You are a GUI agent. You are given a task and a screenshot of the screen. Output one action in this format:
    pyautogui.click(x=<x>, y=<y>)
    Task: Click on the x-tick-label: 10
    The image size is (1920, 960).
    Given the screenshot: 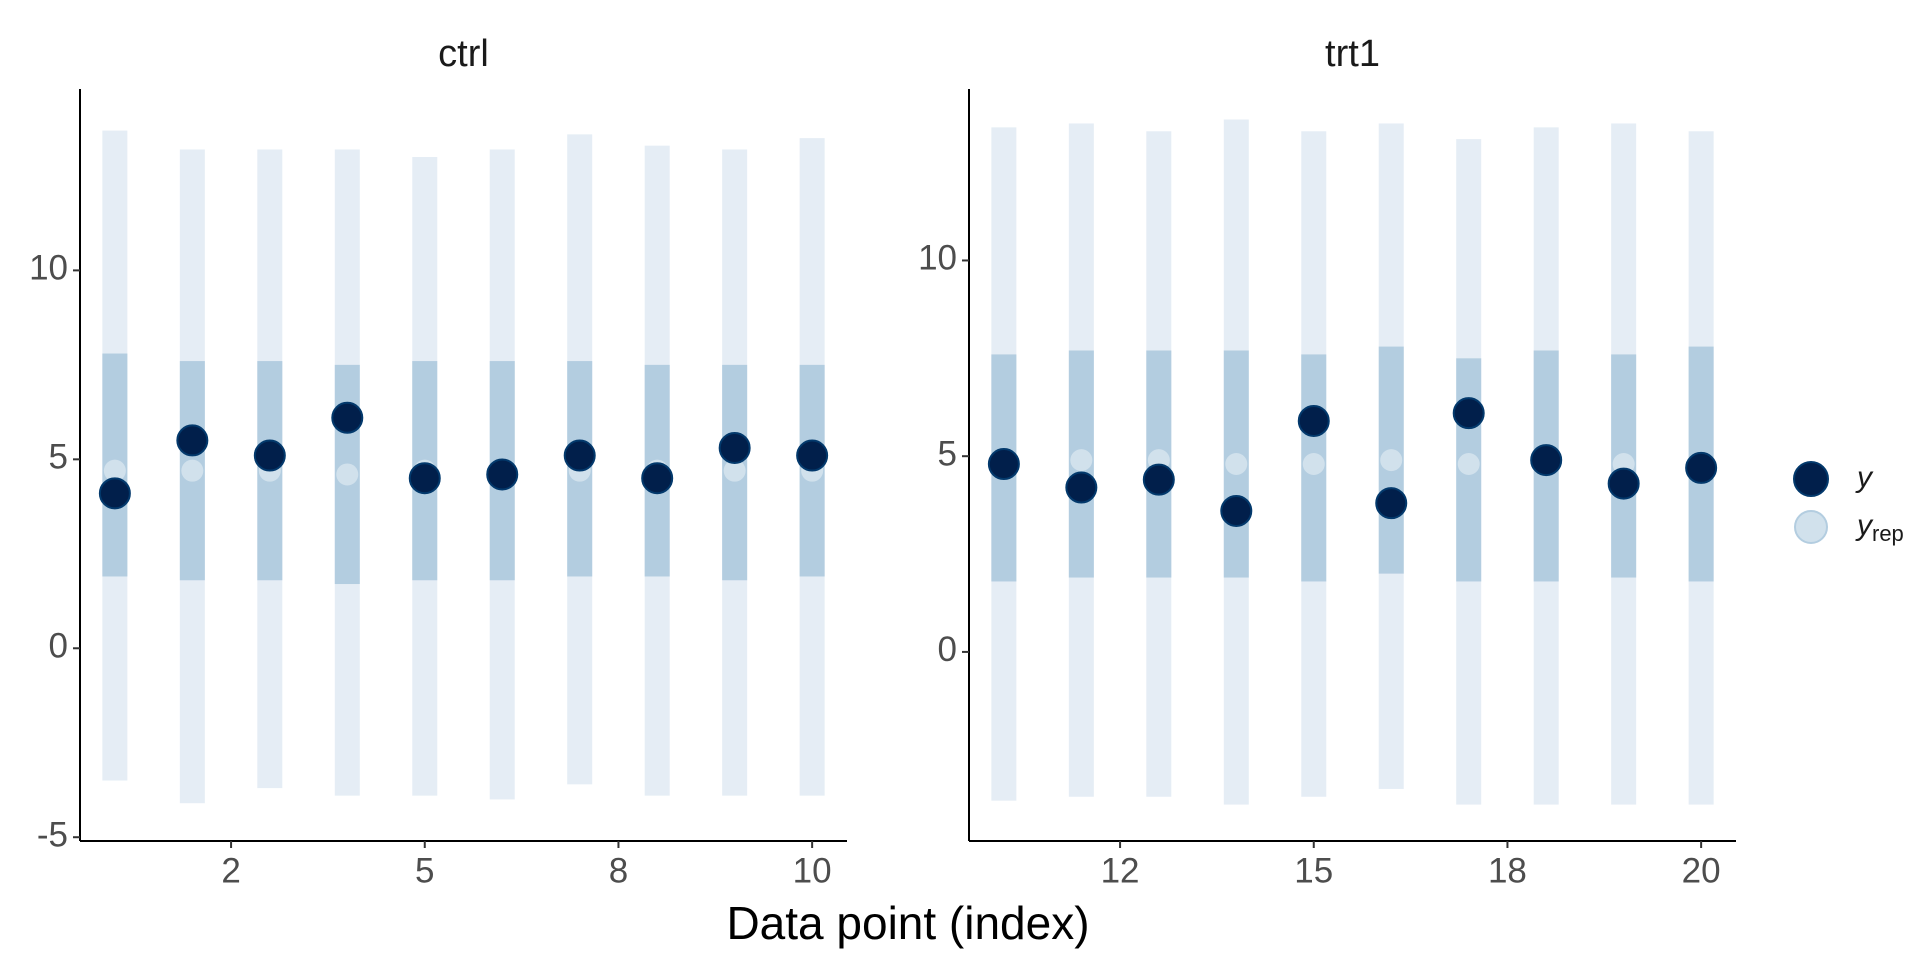 What is the action you would take?
    pyautogui.click(x=812, y=870)
    